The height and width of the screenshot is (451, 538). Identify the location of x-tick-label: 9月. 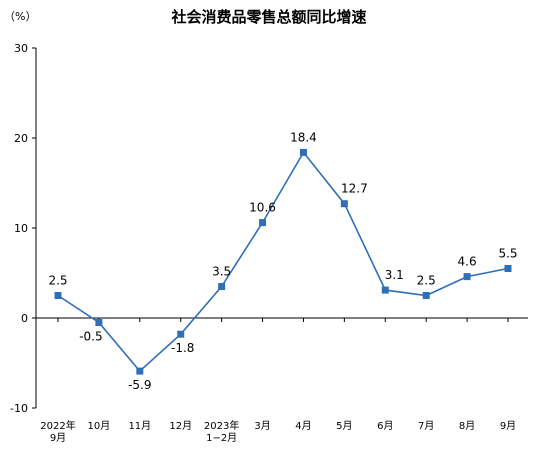
(508, 426).